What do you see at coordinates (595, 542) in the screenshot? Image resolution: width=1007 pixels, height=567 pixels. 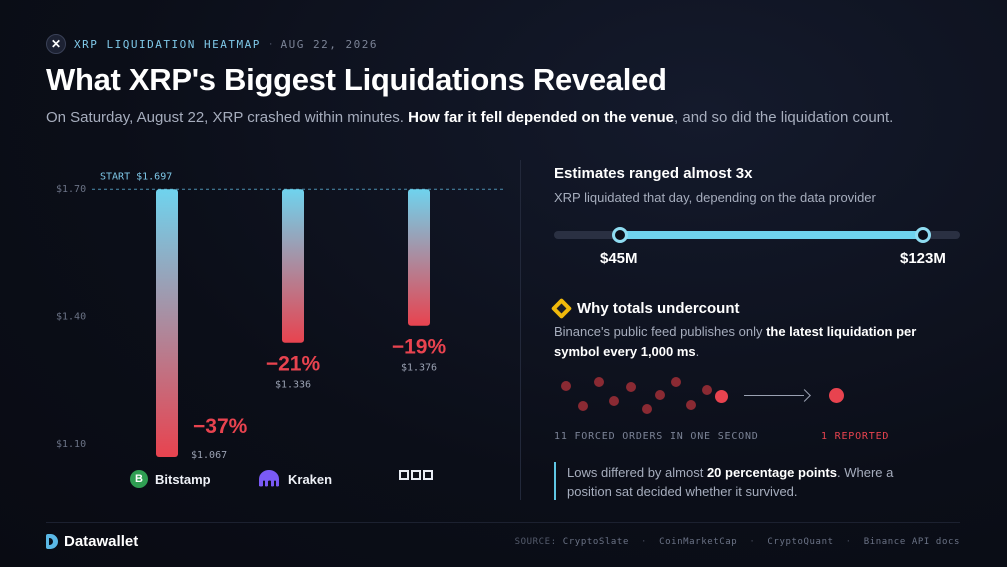 I see `source-item: CryptoSlate` at bounding box center [595, 542].